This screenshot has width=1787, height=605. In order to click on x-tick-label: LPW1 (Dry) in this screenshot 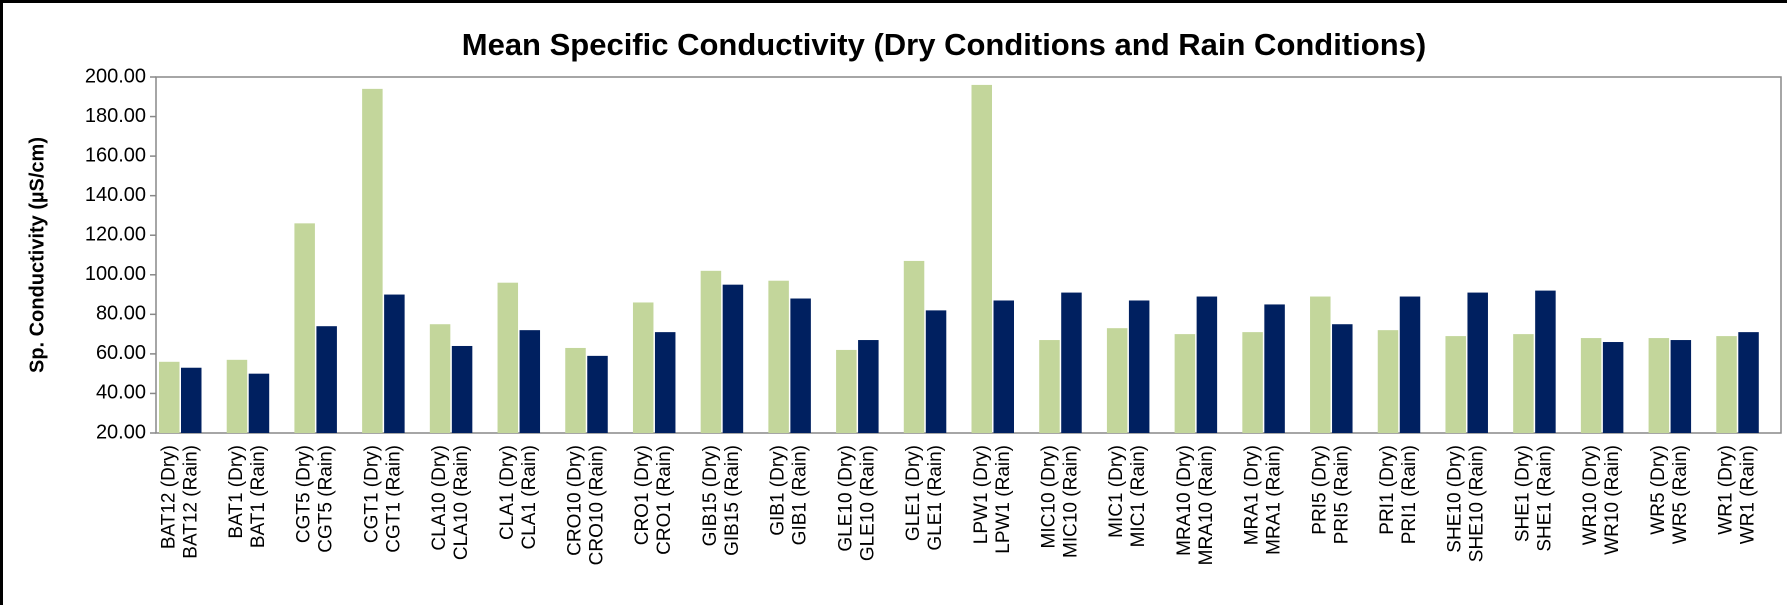, I will do `click(981, 494)`.